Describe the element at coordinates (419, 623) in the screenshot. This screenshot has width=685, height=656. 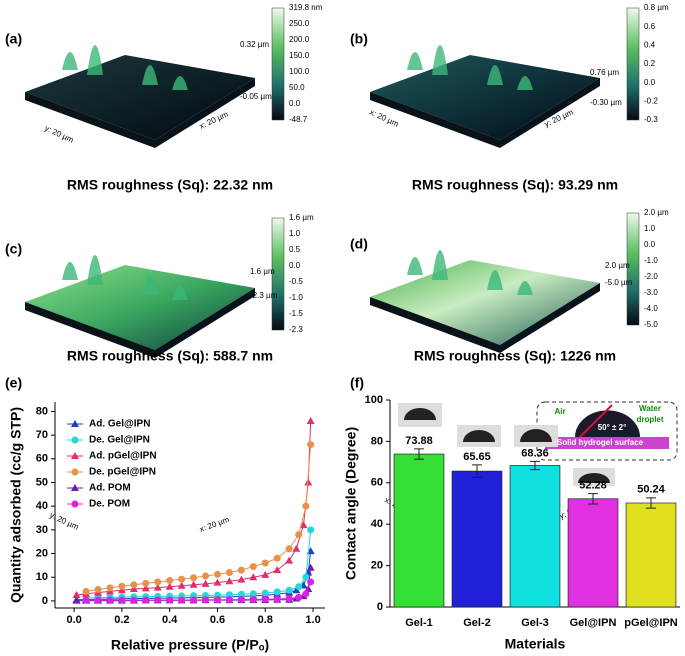
I see `x-tick-label: Gel-1` at that location.